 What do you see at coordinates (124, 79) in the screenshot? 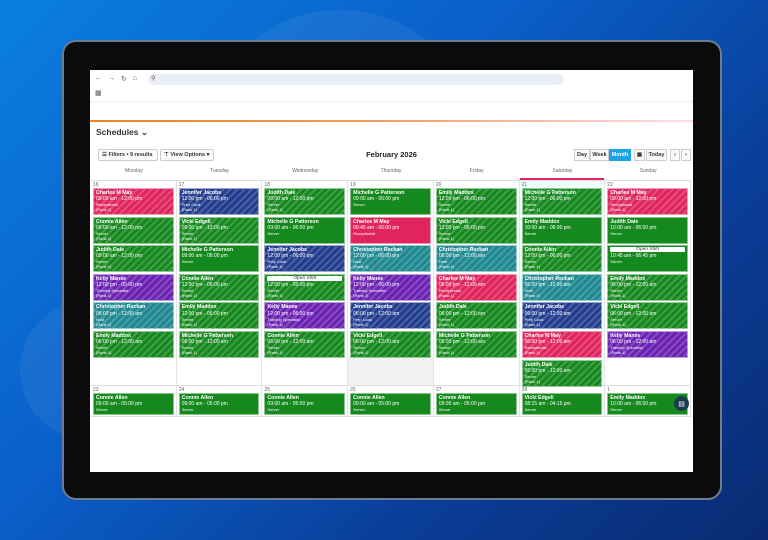
I see `reload-icon: ↻` at bounding box center [124, 79].